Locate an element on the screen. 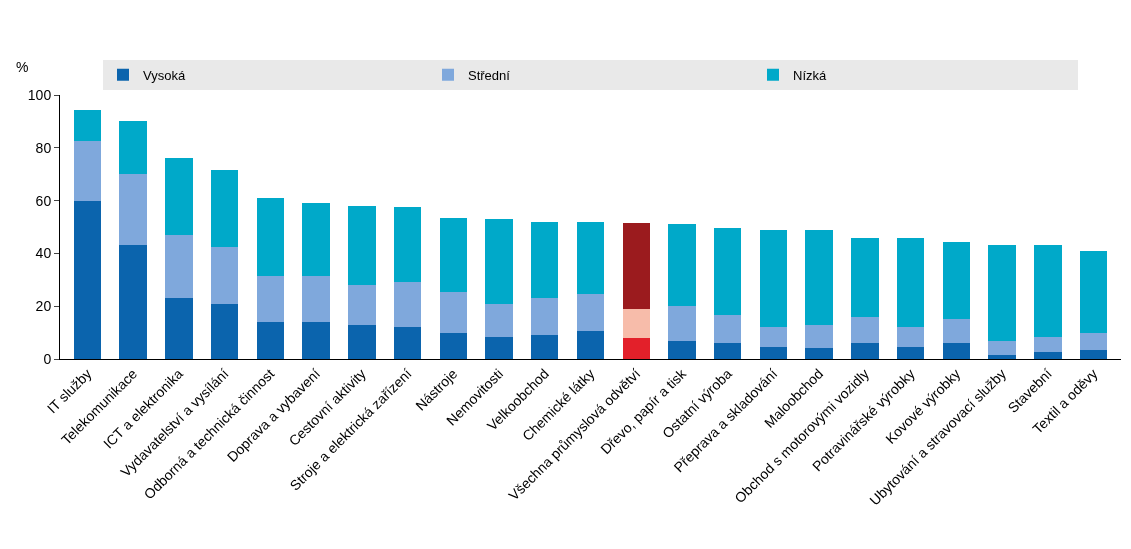  y-tick-label: 0 is located at coordinates (47, 358).